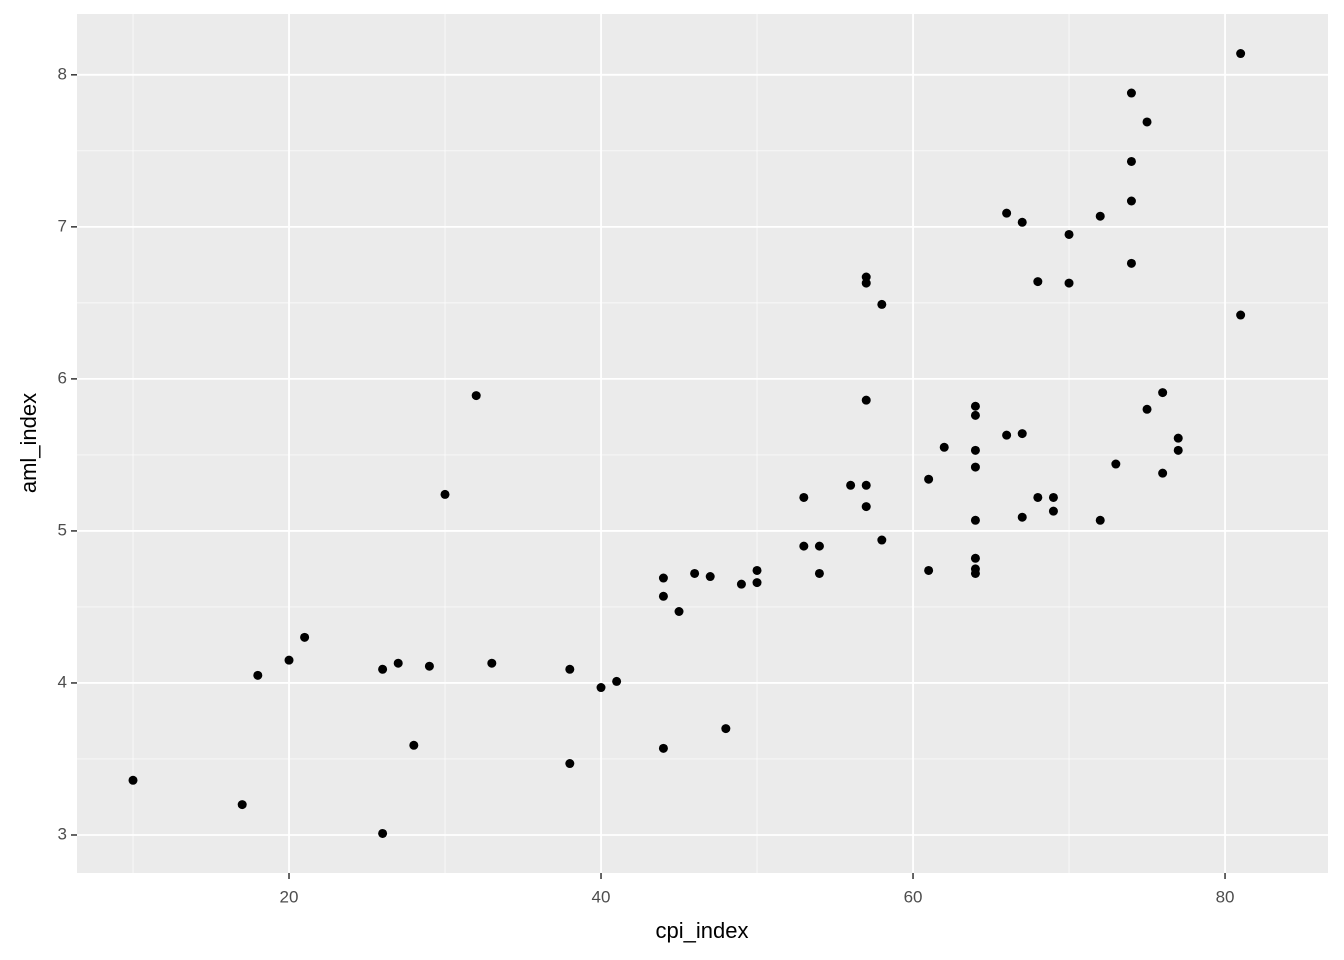 Image resolution: width=1344 pixels, height=960 pixels. What do you see at coordinates (289, 896) in the screenshot?
I see `x-tick-label: 20` at bounding box center [289, 896].